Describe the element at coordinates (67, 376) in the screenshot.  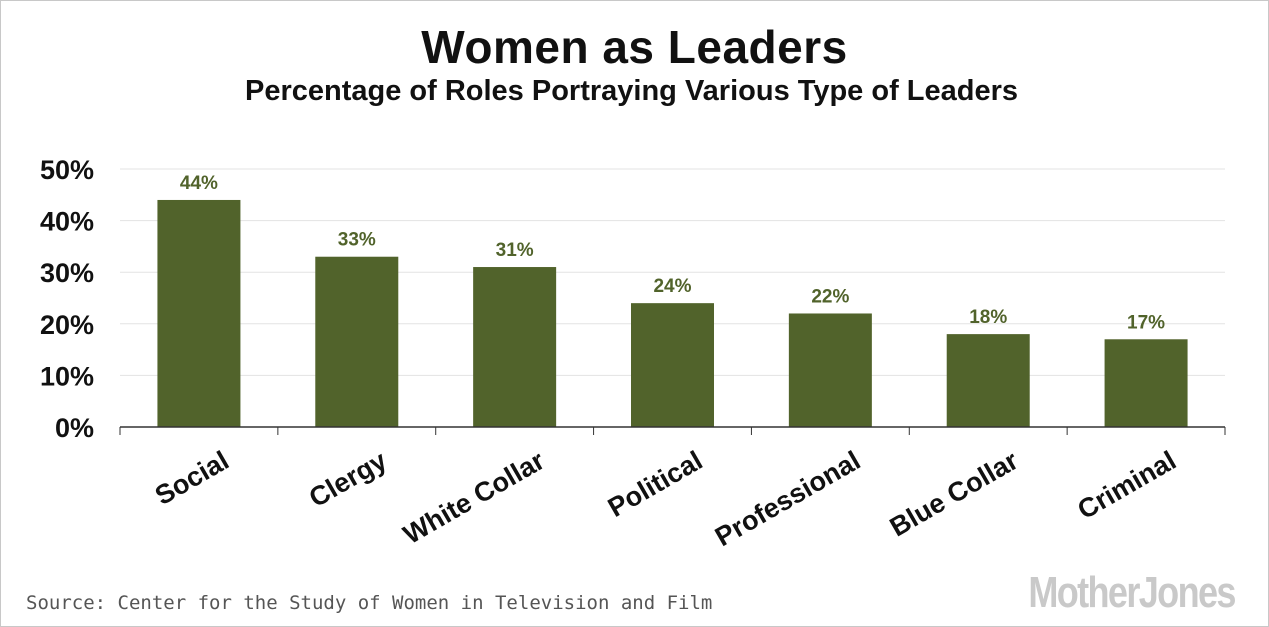
I see `y-tick-label: 10%` at that location.